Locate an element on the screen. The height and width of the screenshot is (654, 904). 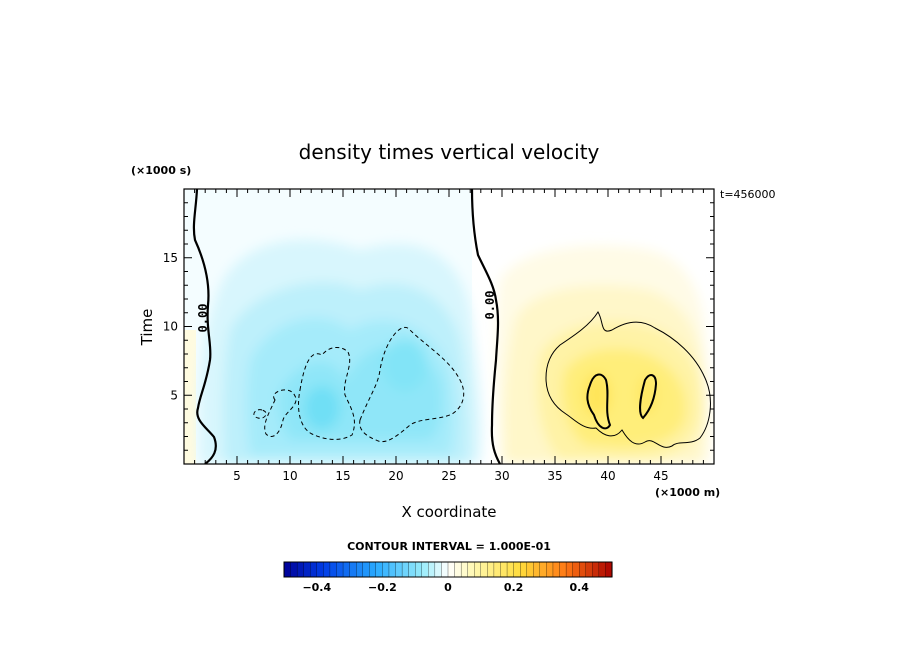
y-axis-label: Time is located at coordinates (147, 328).